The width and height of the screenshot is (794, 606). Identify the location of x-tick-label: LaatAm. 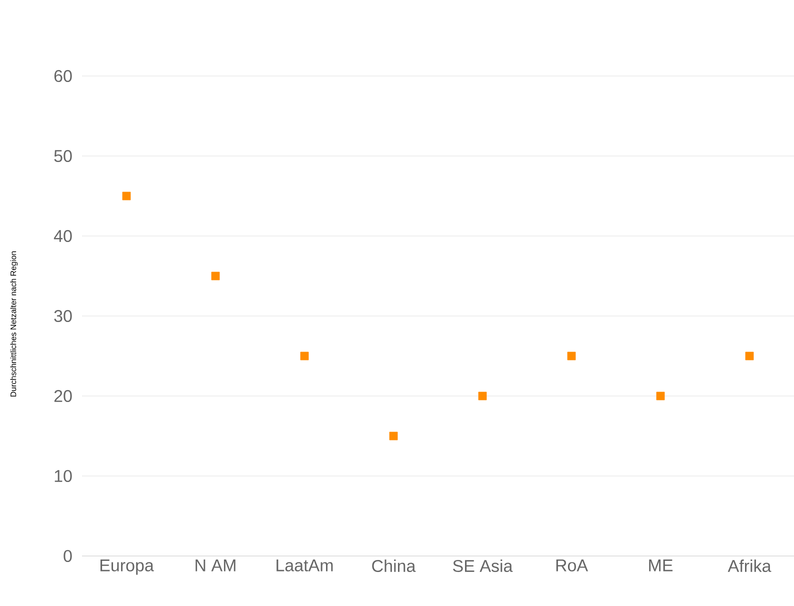
(304, 566).